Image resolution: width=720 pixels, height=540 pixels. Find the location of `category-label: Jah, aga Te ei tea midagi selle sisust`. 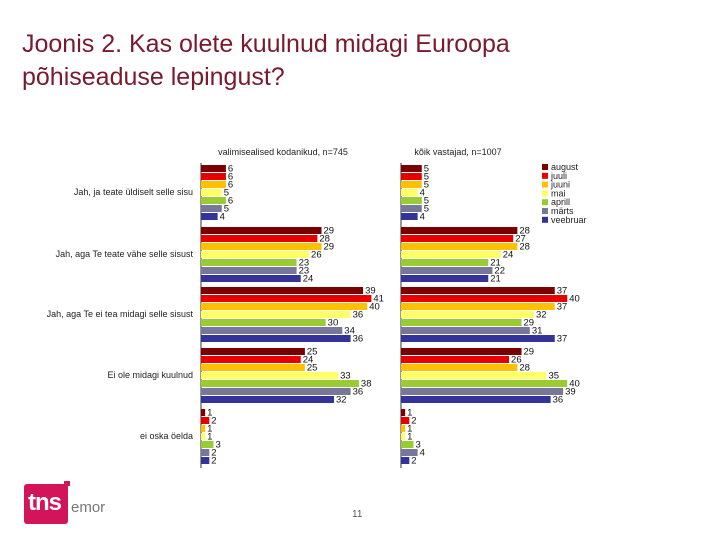

category-label: Jah, aga Te ei tea midagi selle sisust is located at coordinates (120, 314).